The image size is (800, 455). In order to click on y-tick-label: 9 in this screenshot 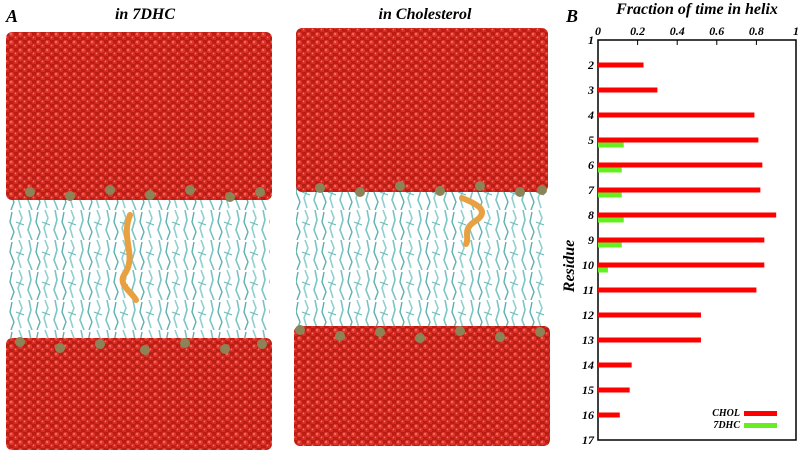, I will do `click(591, 240)`.